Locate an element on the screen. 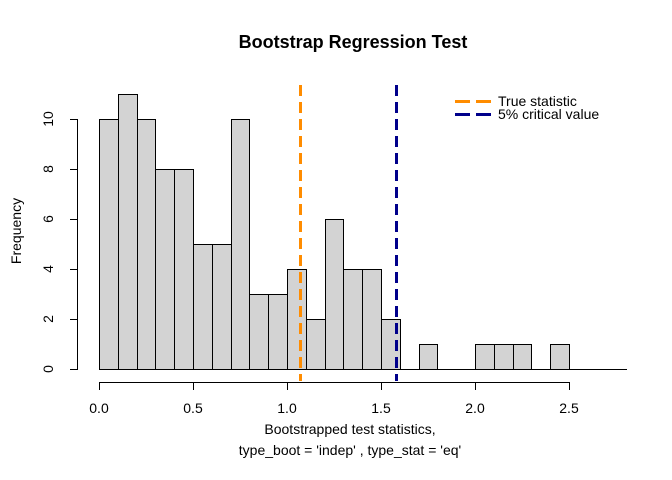 The width and height of the screenshot is (672, 480). chart-title: Bootstrap Regression Test is located at coordinates (353, 42).